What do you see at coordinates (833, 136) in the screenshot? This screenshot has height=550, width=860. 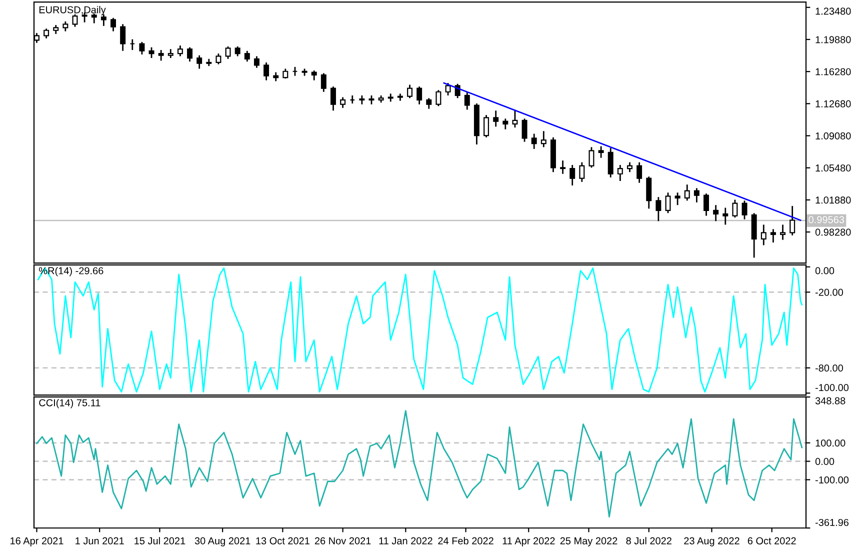 I see `y-tick-label: 1.09080` at bounding box center [833, 136].